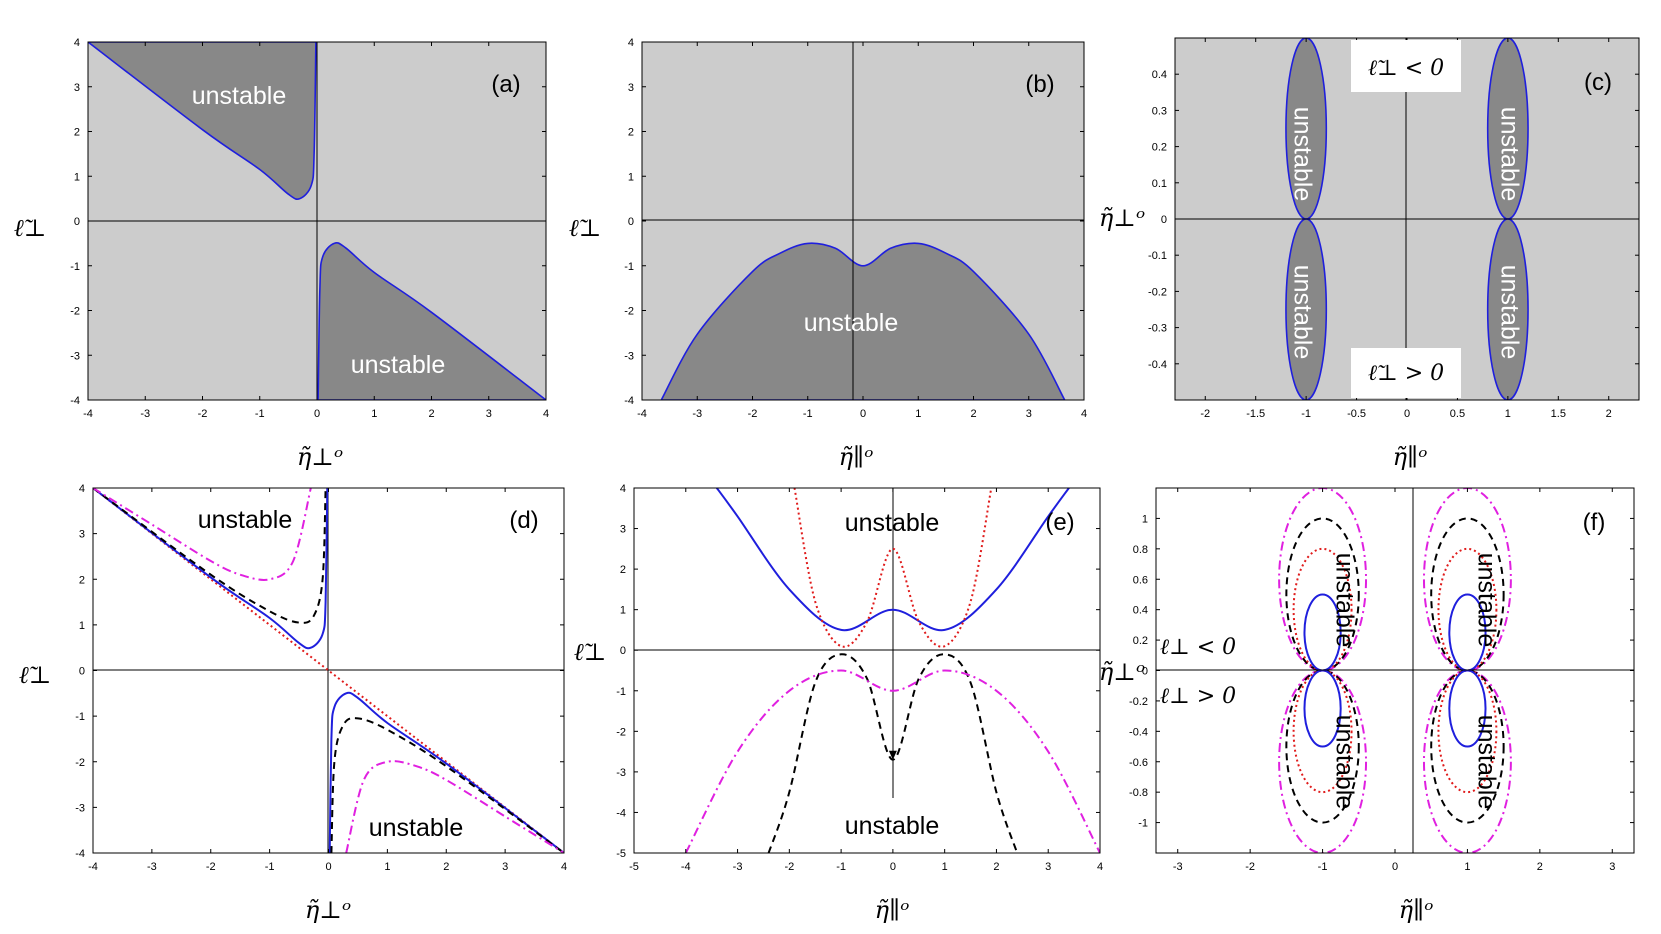  I want to click on panel-c-ylabel: η̃⊥ᵒ, so click(1122, 218).